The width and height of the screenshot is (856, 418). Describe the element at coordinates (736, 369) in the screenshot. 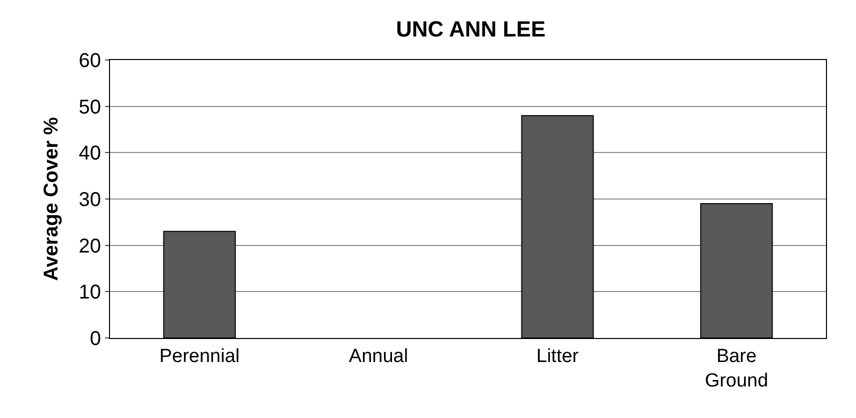

I see `x-tick-label: Bare Ground` at that location.